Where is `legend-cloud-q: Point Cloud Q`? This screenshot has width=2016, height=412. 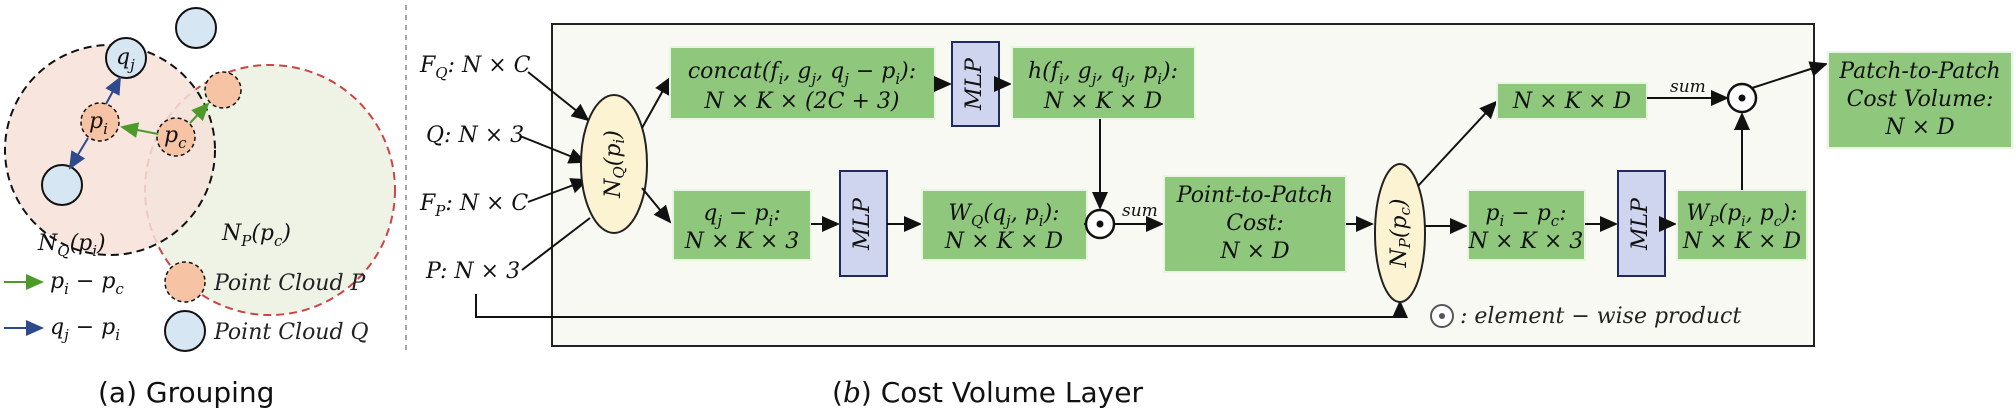 legend-cloud-q: Point Cloud Q is located at coordinates (291, 332).